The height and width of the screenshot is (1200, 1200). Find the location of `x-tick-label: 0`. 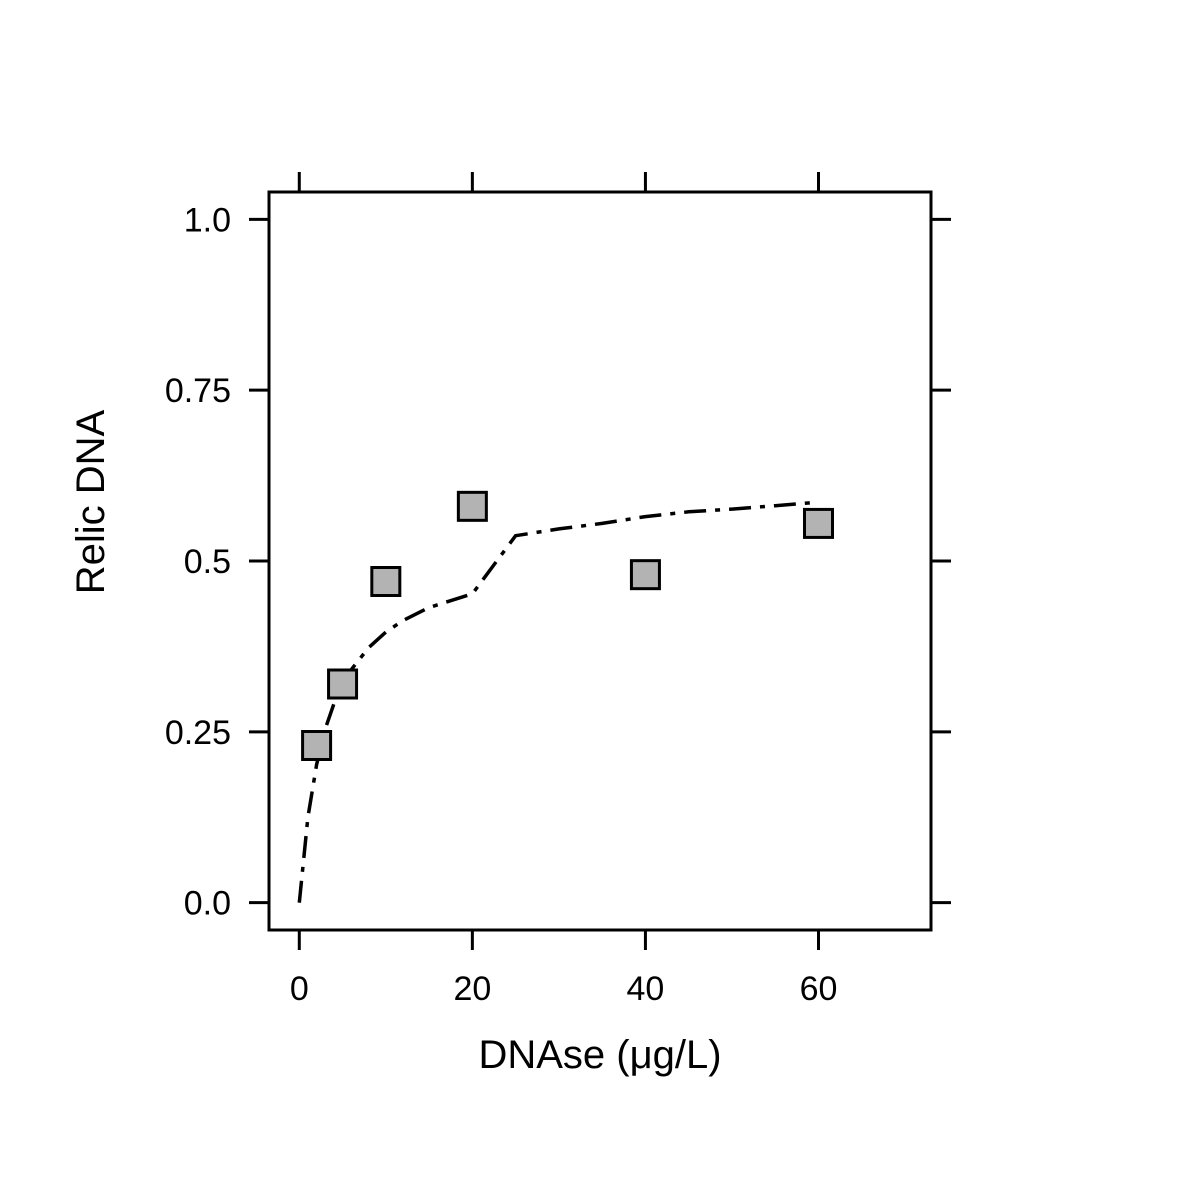

x-tick-label: 0 is located at coordinates (299, 989).